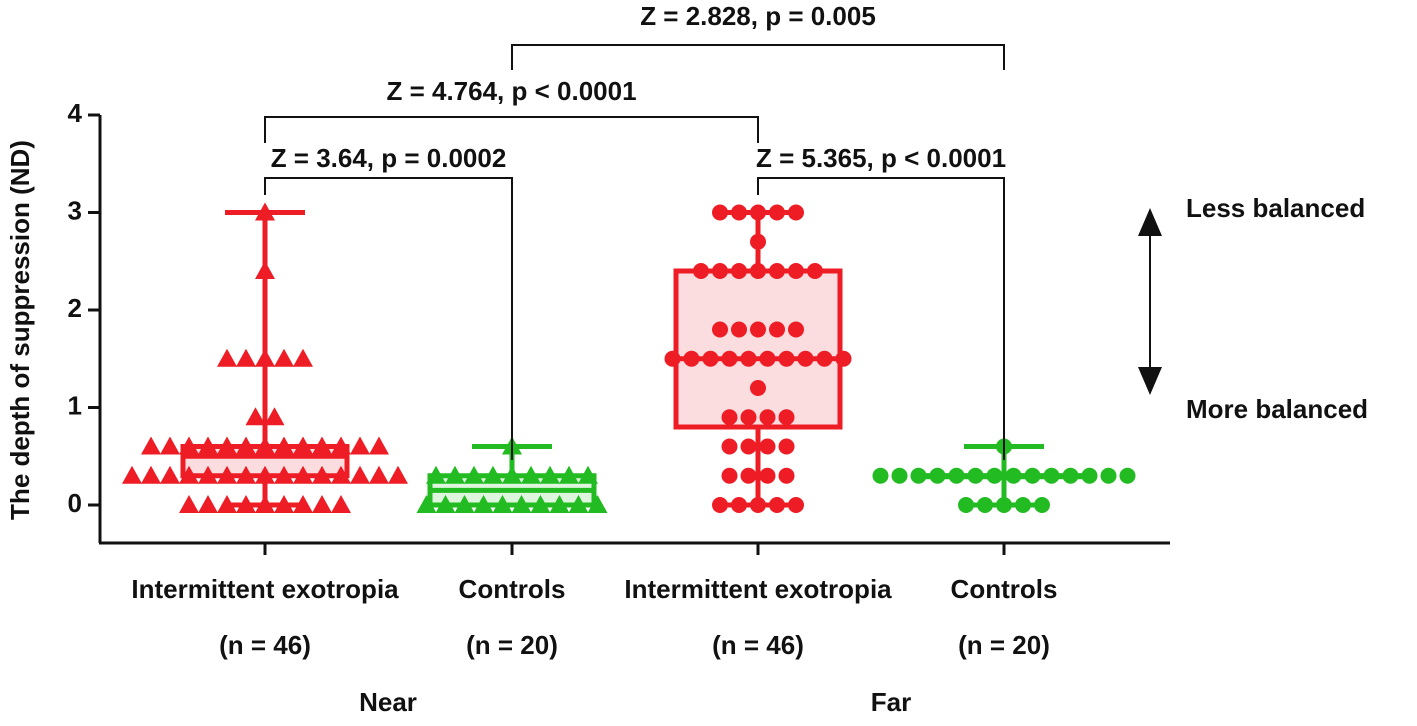  Describe the element at coordinates (75, 405) in the screenshot. I see `y-tick-label: 1` at that location.